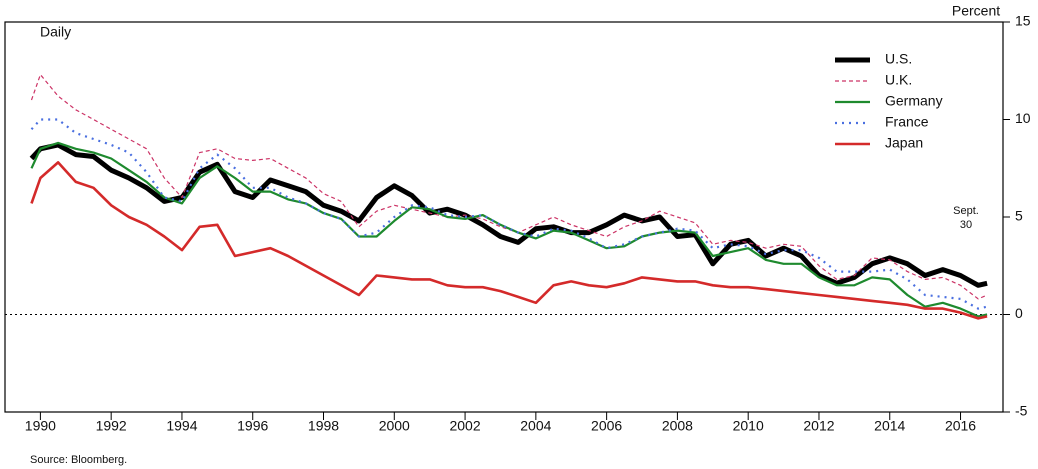  I want to click on right-label: Percent, so click(976, 11).